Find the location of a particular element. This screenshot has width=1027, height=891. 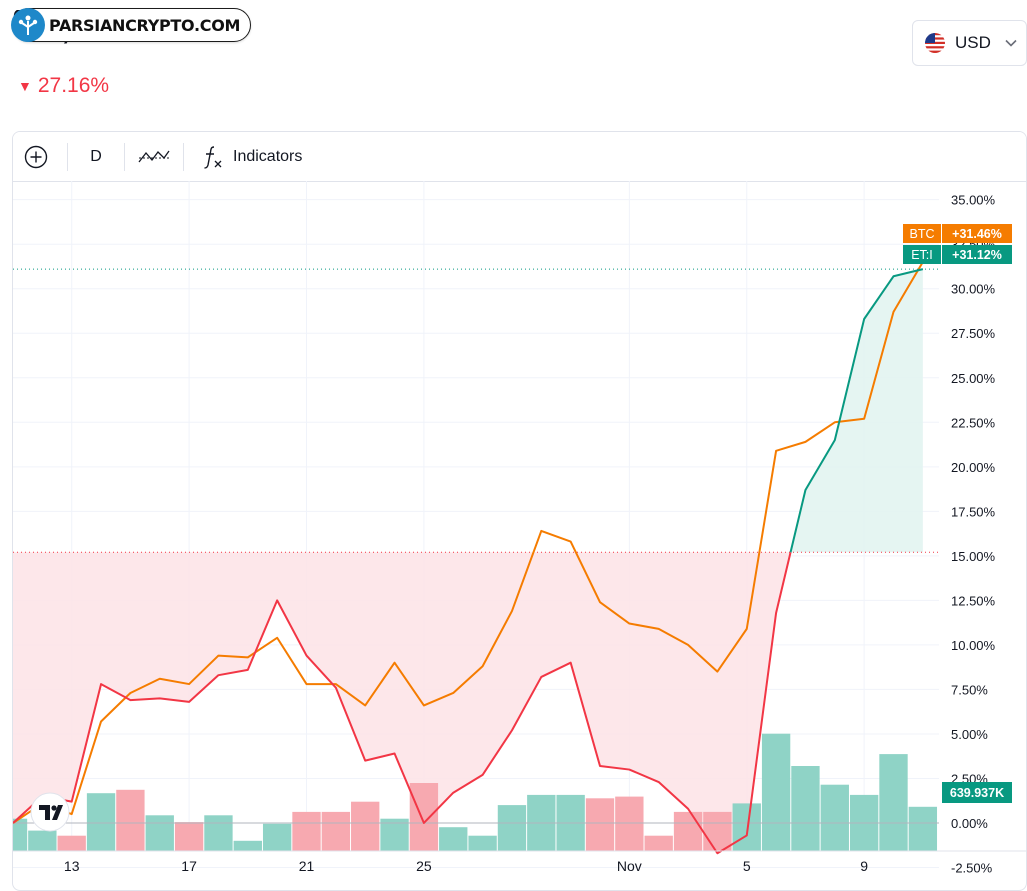

indicators-label: Indicators is located at coordinates (268, 156).